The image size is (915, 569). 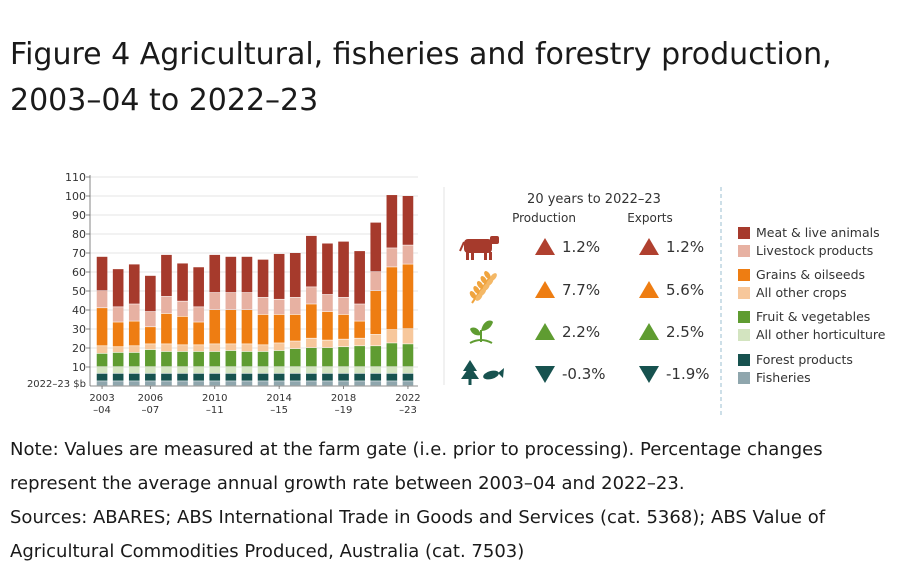 I want to click on fish-icon, so click(x=491, y=375).